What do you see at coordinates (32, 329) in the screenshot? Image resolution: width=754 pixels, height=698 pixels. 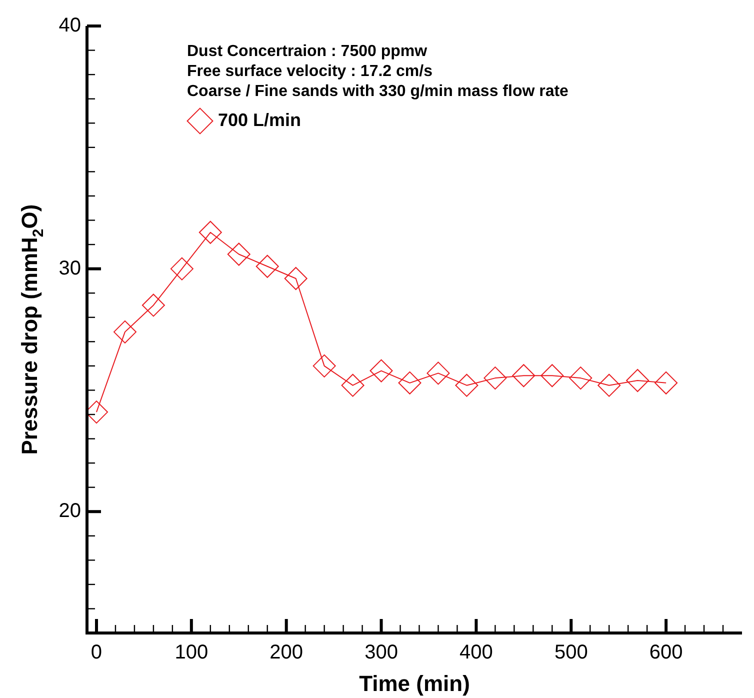 I see `y-axis-title: Pressure drop (mmH2O)` at bounding box center [32, 329].